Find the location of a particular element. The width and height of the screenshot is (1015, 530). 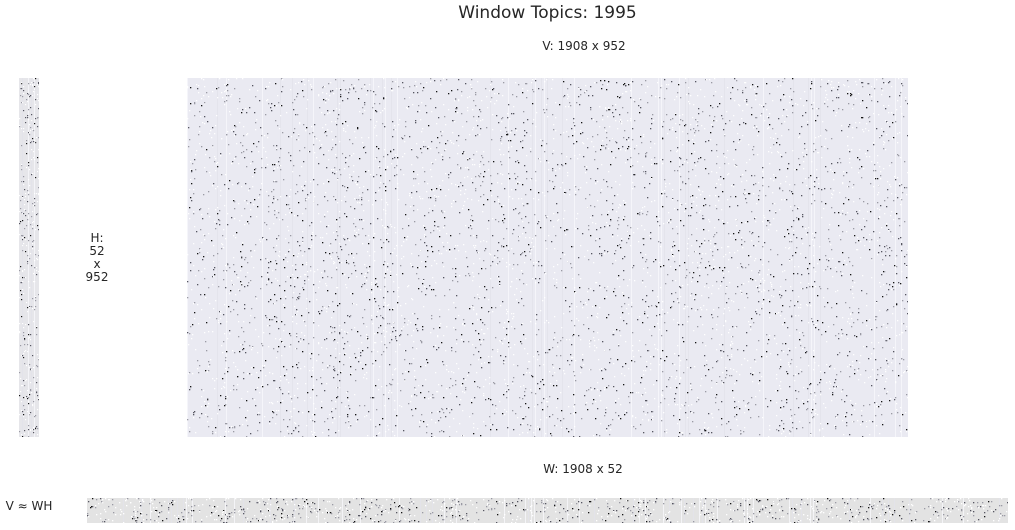

h-label-line: x is located at coordinates (97, 264).